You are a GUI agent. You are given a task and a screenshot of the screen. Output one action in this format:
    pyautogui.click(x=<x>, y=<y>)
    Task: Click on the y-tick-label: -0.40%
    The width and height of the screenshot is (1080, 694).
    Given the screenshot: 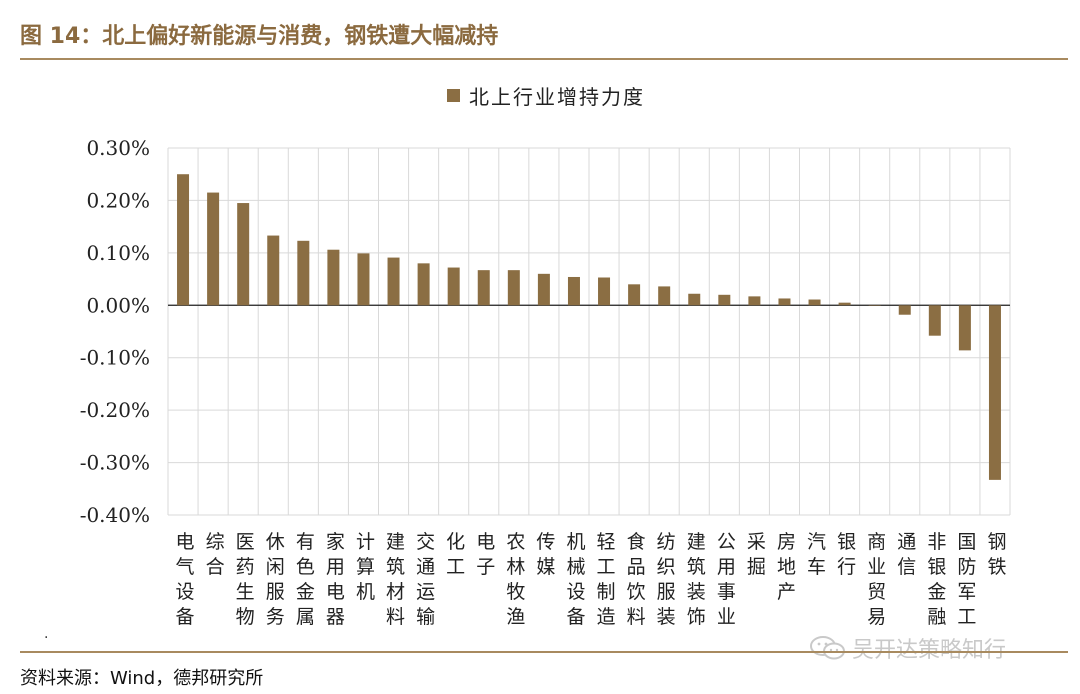 What is the action you would take?
    pyautogui.click(x=115, y=515)
    